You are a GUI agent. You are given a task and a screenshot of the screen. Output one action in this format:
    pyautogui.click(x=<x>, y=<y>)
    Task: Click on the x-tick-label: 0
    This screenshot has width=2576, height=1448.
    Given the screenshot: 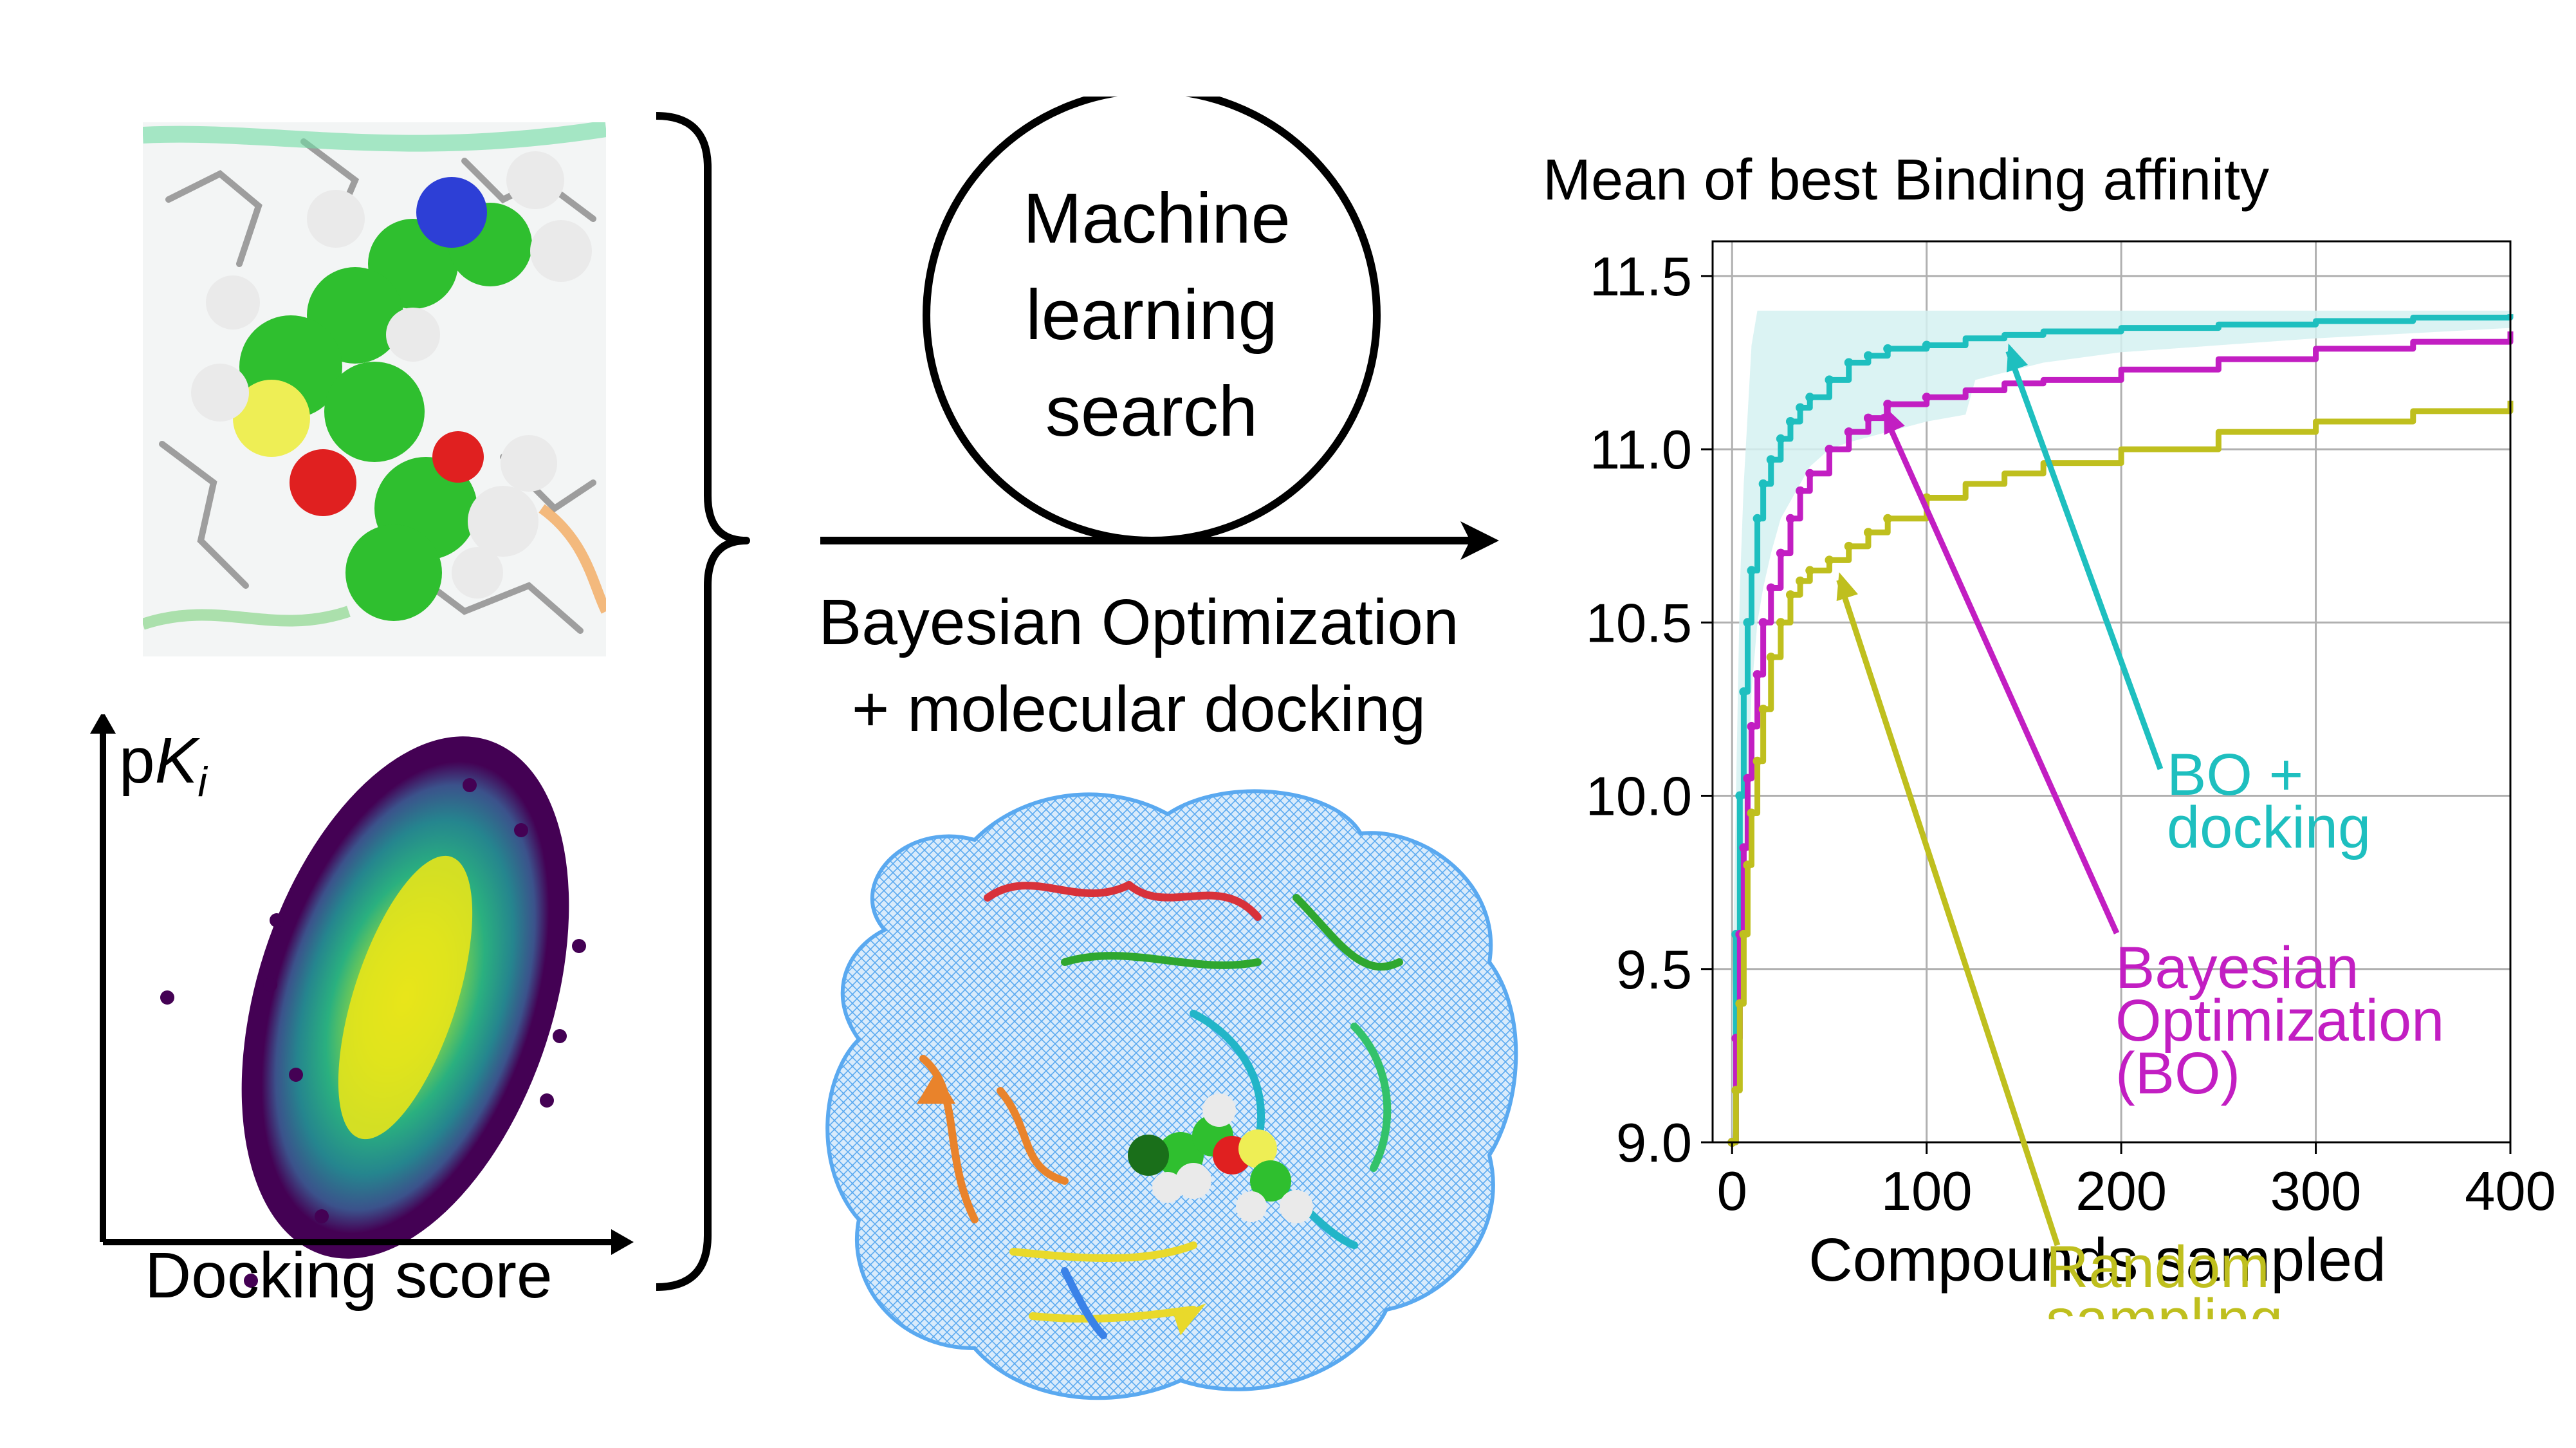 What is the action you would take?
    pyautogui.click(x=1732, y=1191)
    